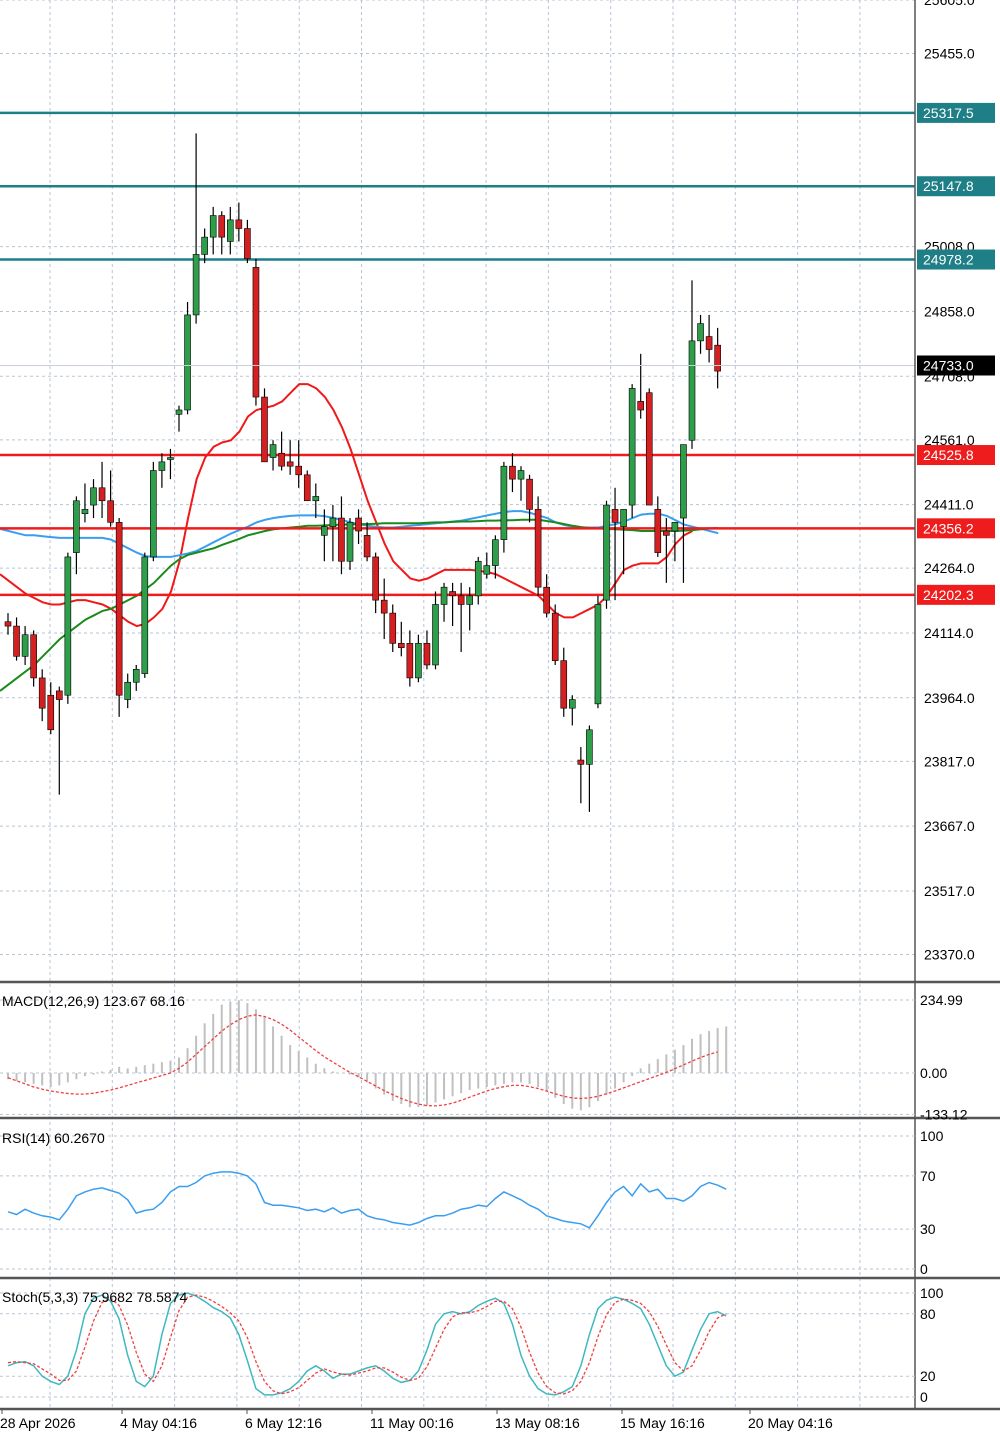 Image resolution: width=1000 pixels, height=1444 pixels. What do you see at coordinates (93, 1001) in the screenshot?
I see `macd-label: MACD(12,26,9) 123.67 68.16` at bounding box center [93, 1001].